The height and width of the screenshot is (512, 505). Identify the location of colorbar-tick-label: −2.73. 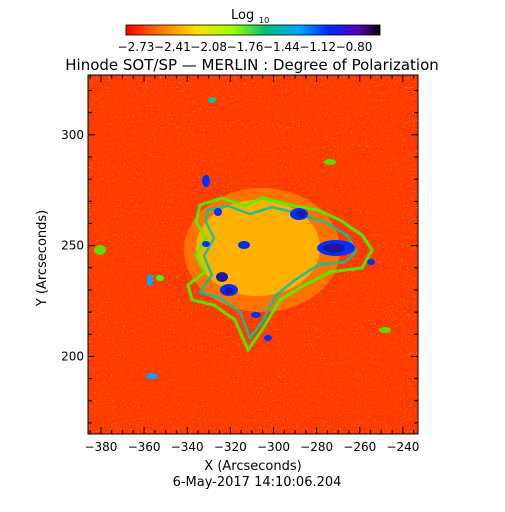
(136, 47).